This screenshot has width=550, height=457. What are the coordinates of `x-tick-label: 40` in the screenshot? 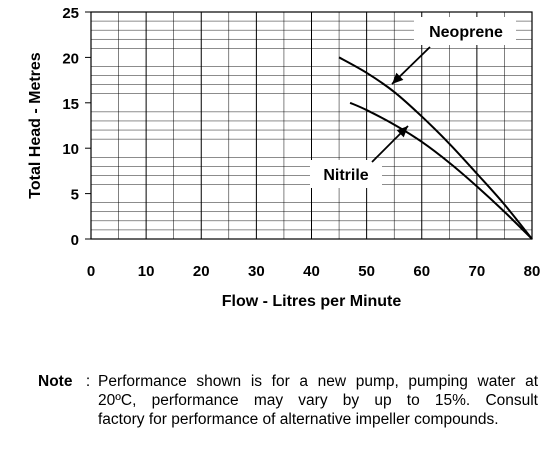 It's located at (311, 271).